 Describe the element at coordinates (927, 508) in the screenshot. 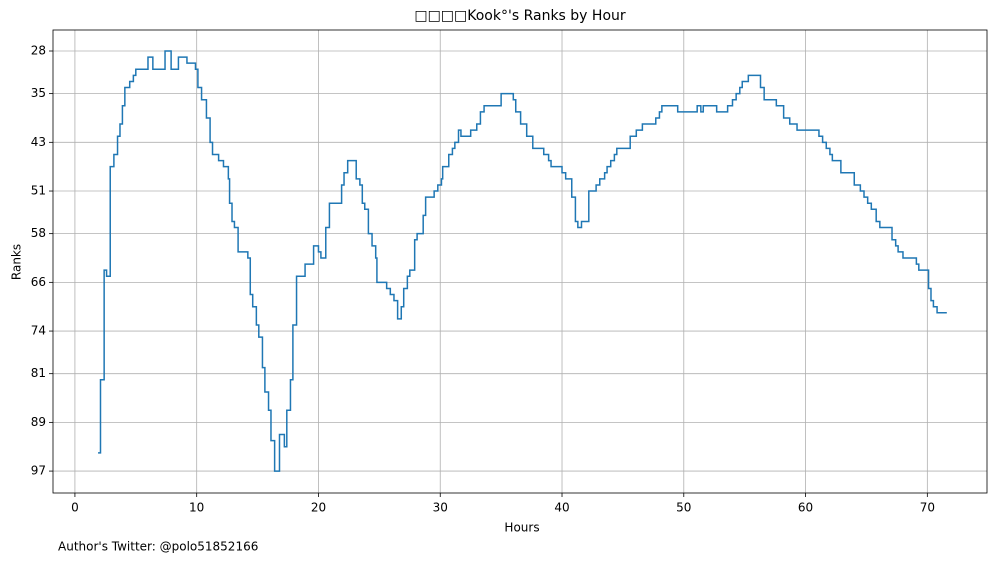

I see `x-tick-label: 70` at that location.